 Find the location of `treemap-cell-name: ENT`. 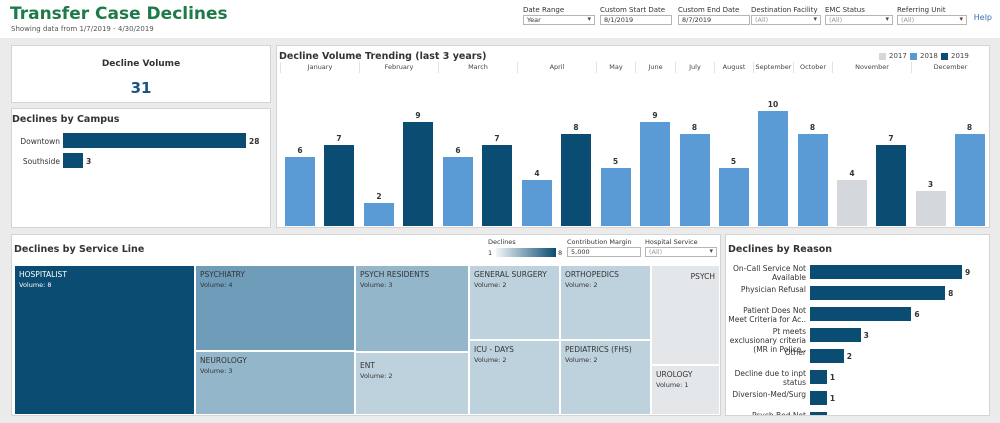

treemap-cell-name: ENT is located at coordinates (367, 365).